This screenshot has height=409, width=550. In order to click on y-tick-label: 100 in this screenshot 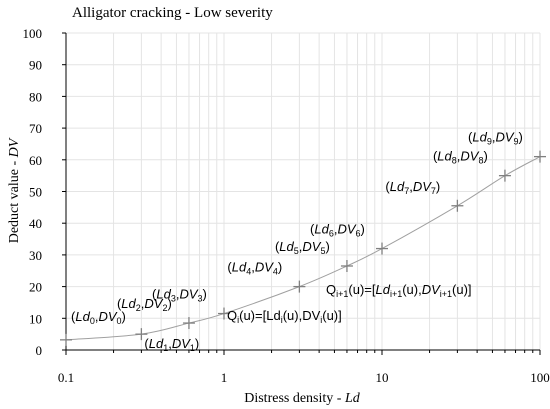, I will do `click(33, 33)`.